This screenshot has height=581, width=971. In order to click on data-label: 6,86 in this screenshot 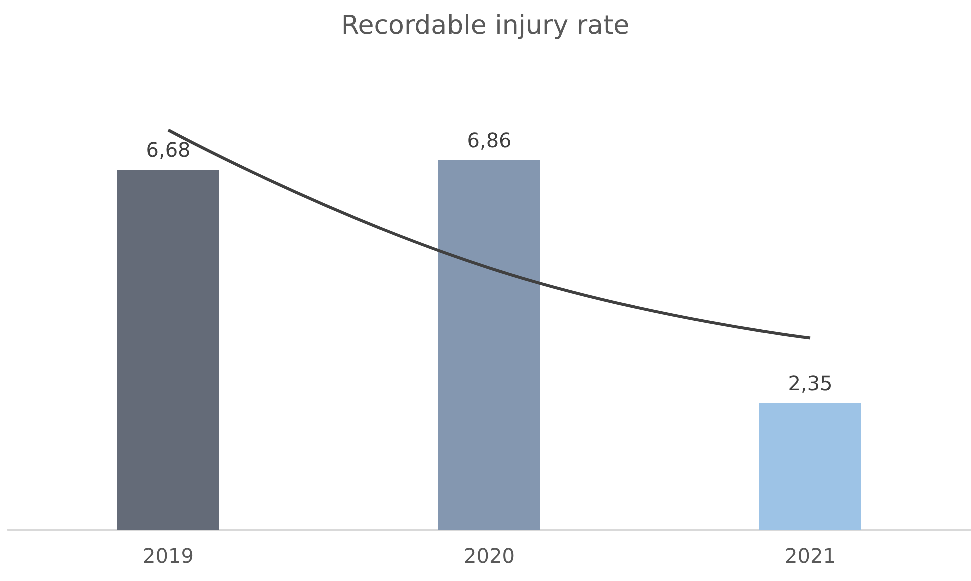, I will do `click(489, 140)`.